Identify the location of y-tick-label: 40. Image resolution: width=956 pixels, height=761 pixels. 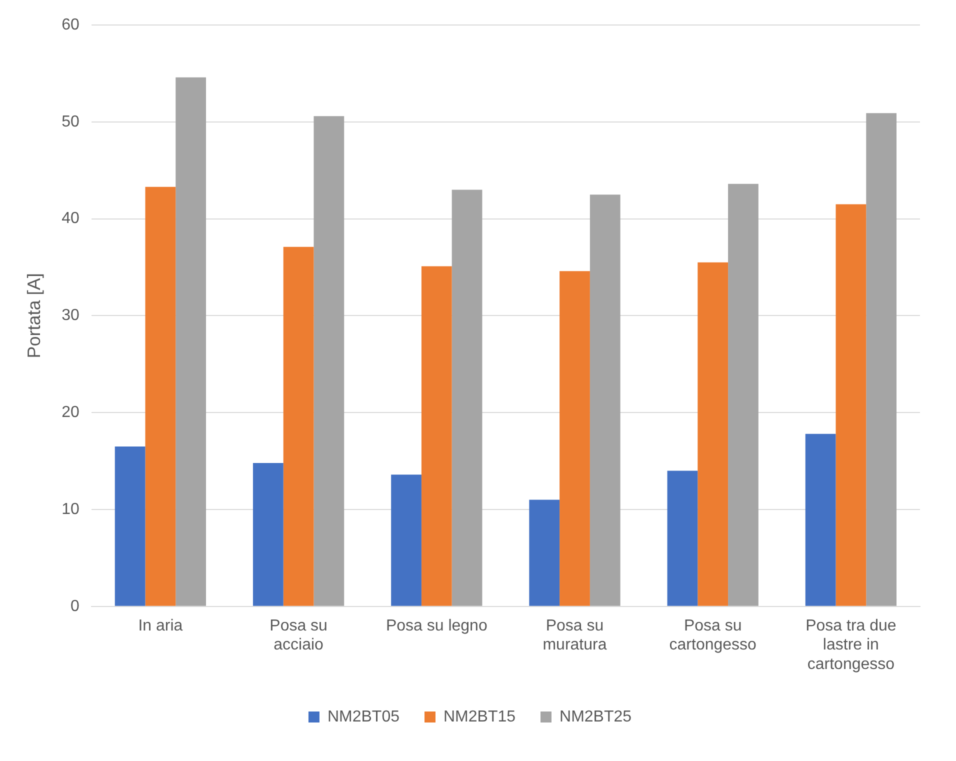
(71, 219).